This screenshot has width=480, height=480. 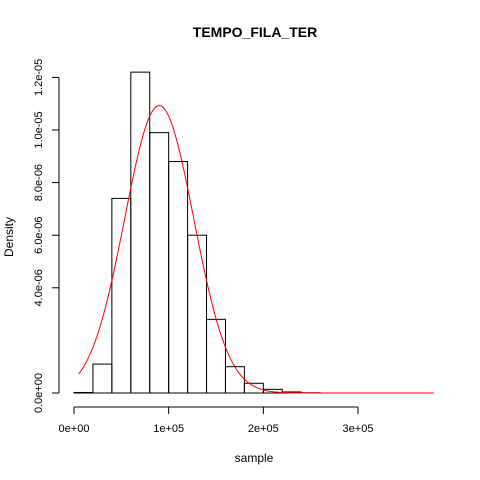 I want to click on y-tick-label: 8.0e-06, so click(x=39, y=182).